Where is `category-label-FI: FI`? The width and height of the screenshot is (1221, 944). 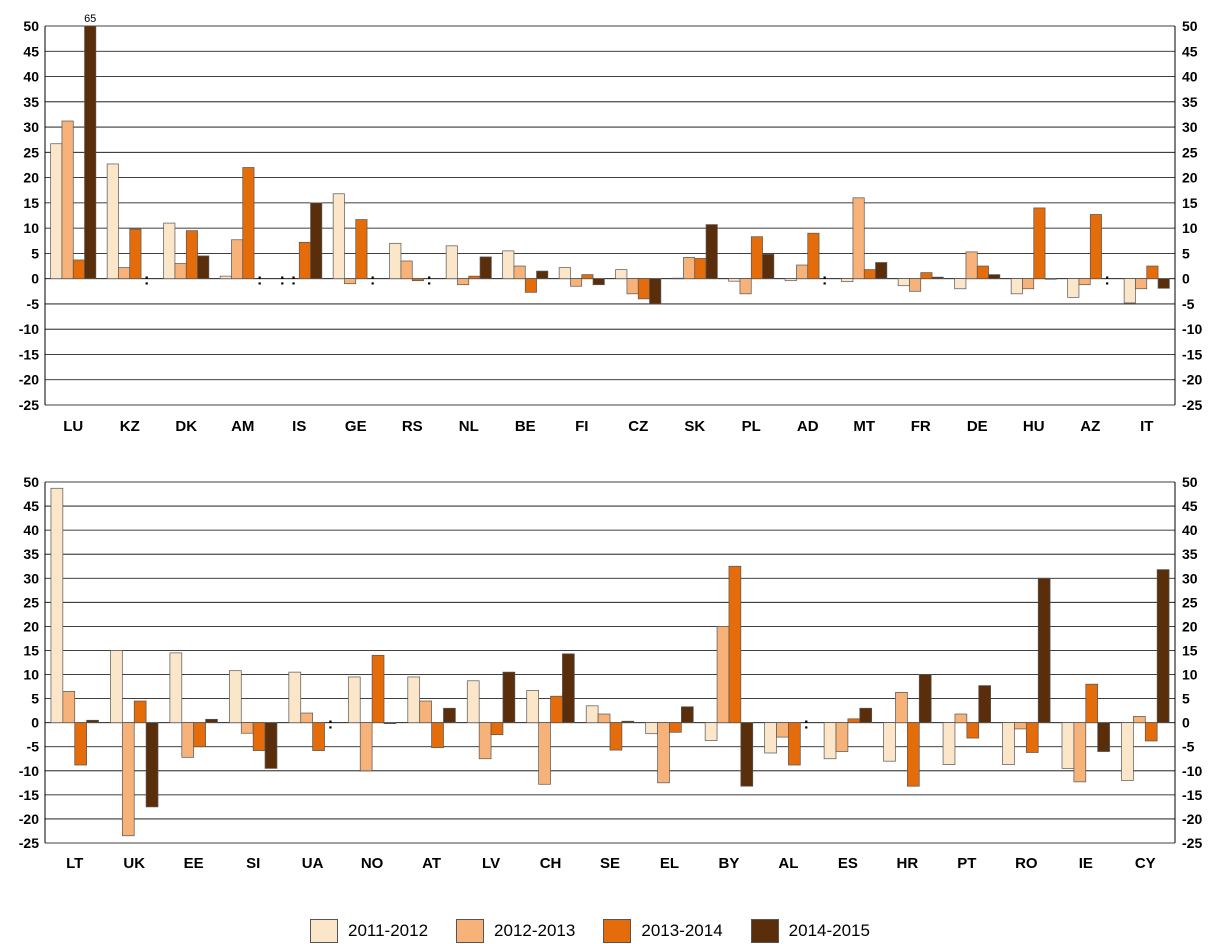 category-label-FI: FI is located at coordinates (581, 426).